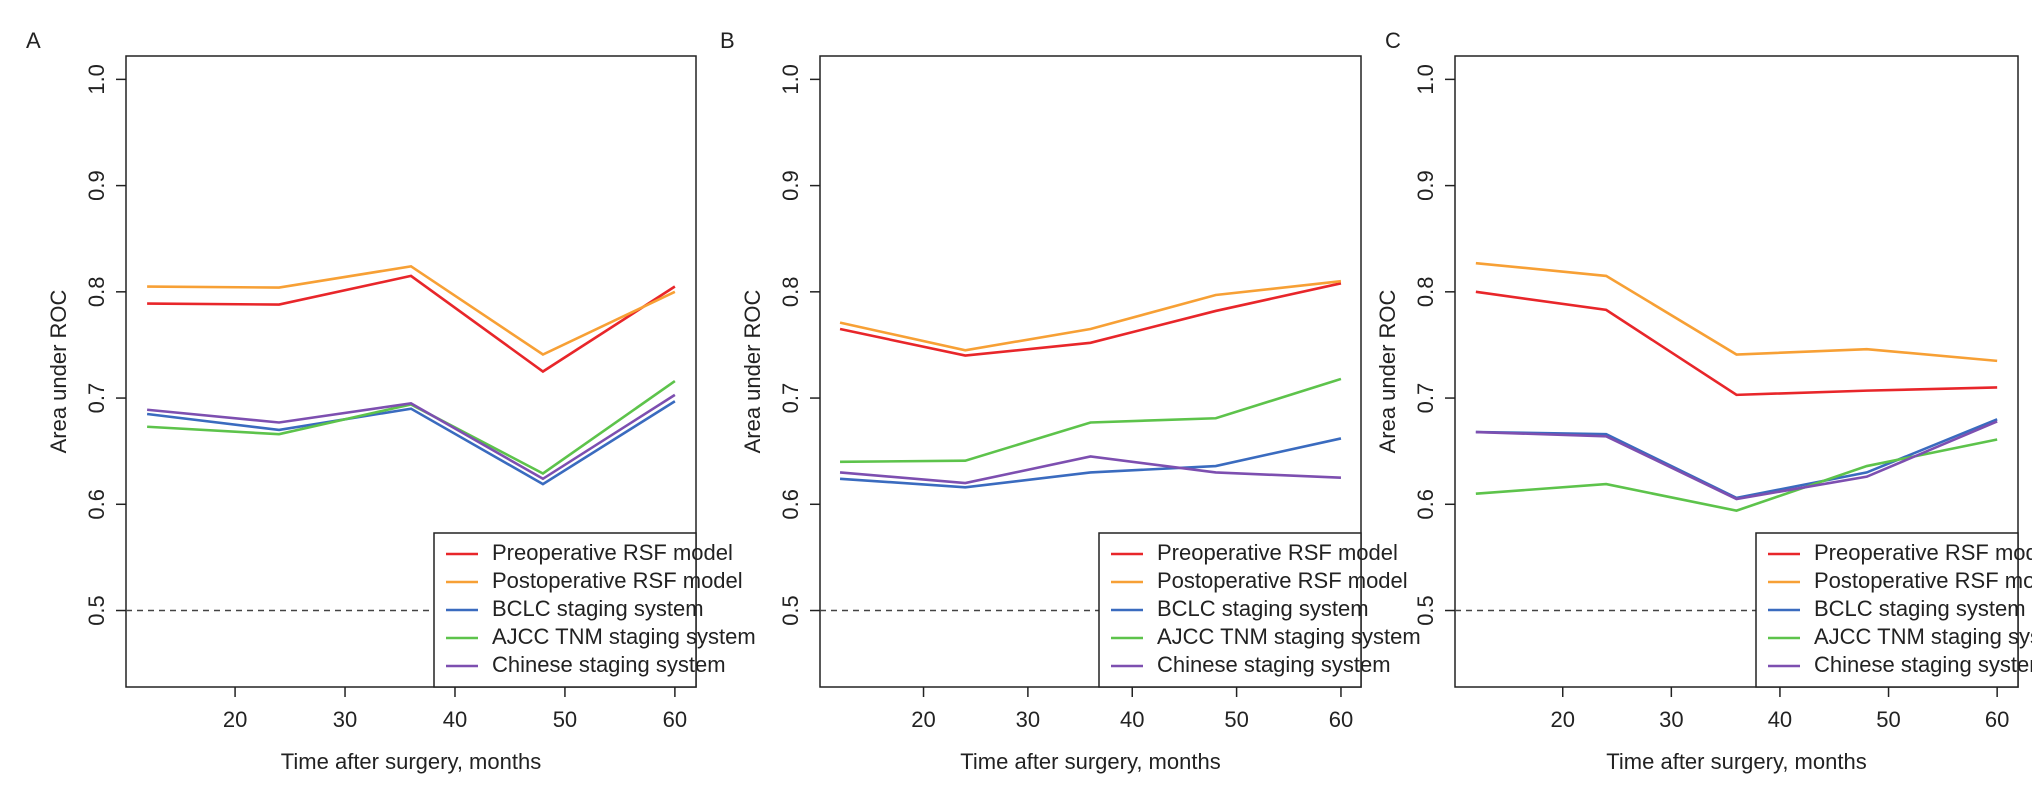  What do you see at coordinates (1393, 40) in the screenshot?
I see `panel-label: C` at bounding box center [1393, 40].